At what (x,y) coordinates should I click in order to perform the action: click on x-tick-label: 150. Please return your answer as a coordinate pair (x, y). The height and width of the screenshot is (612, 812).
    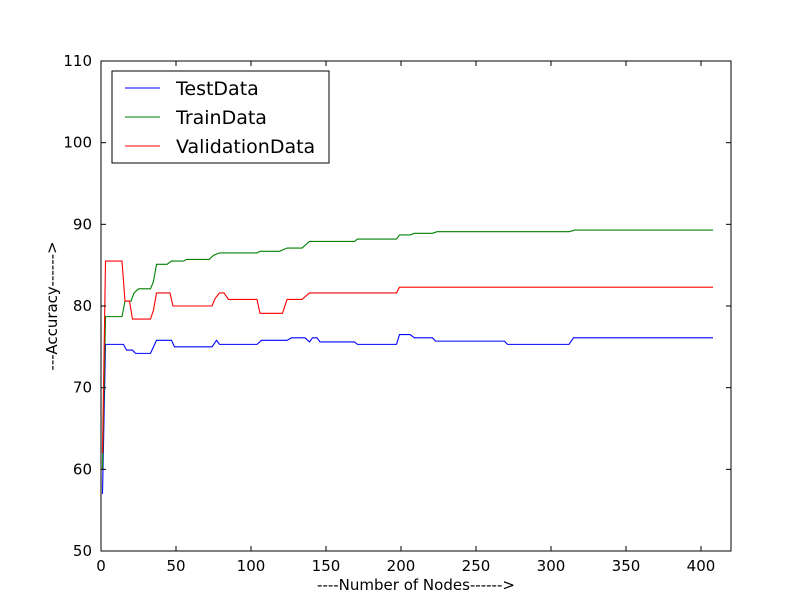
    Looking at the image, I should click on (326, 566).